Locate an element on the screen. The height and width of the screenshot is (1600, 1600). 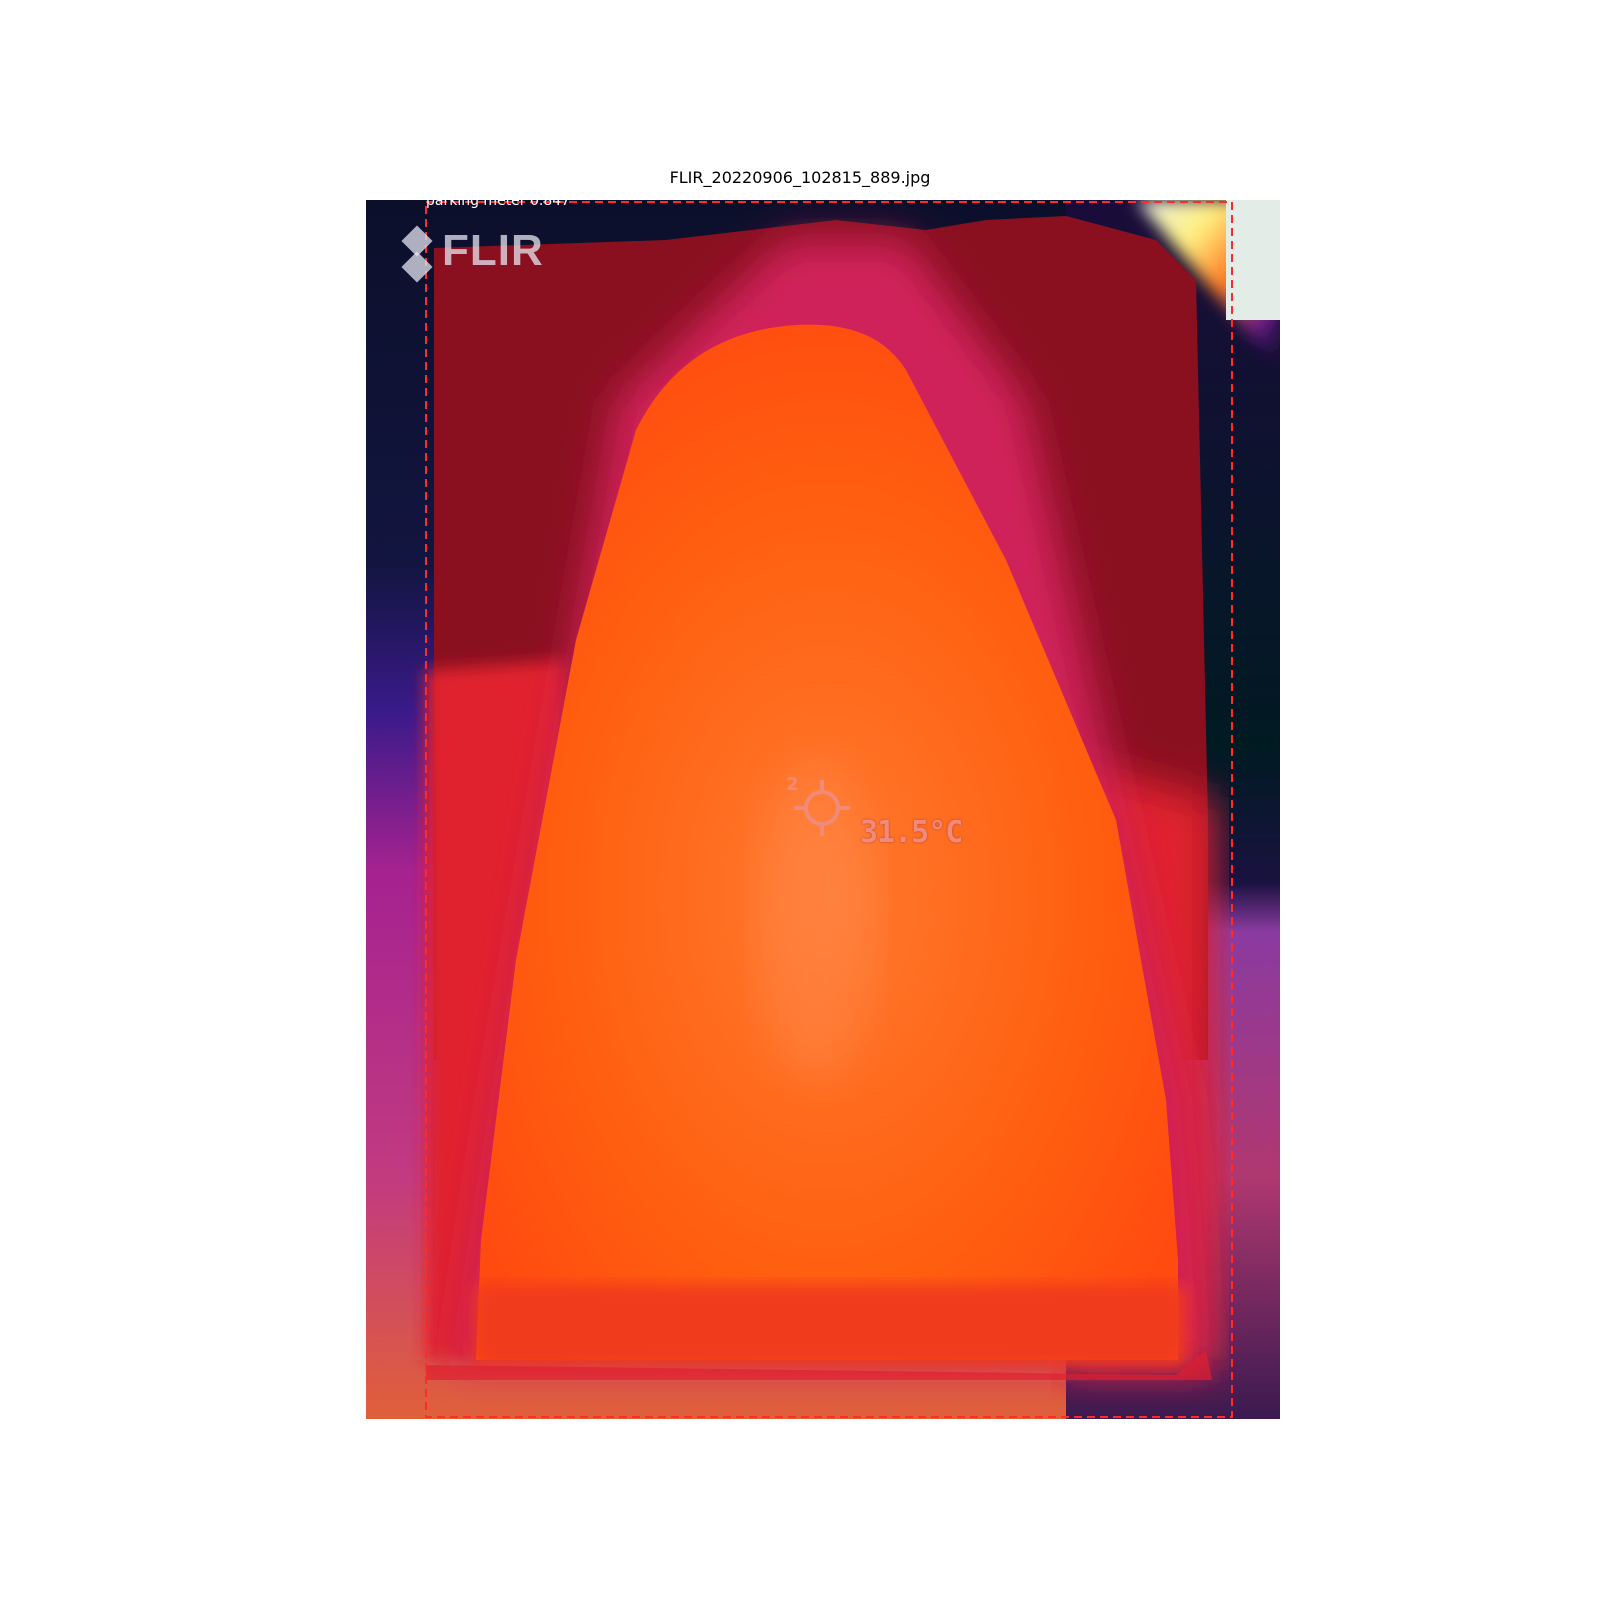
flir-logo-text: FLIR is located at coordinates (493, 250).